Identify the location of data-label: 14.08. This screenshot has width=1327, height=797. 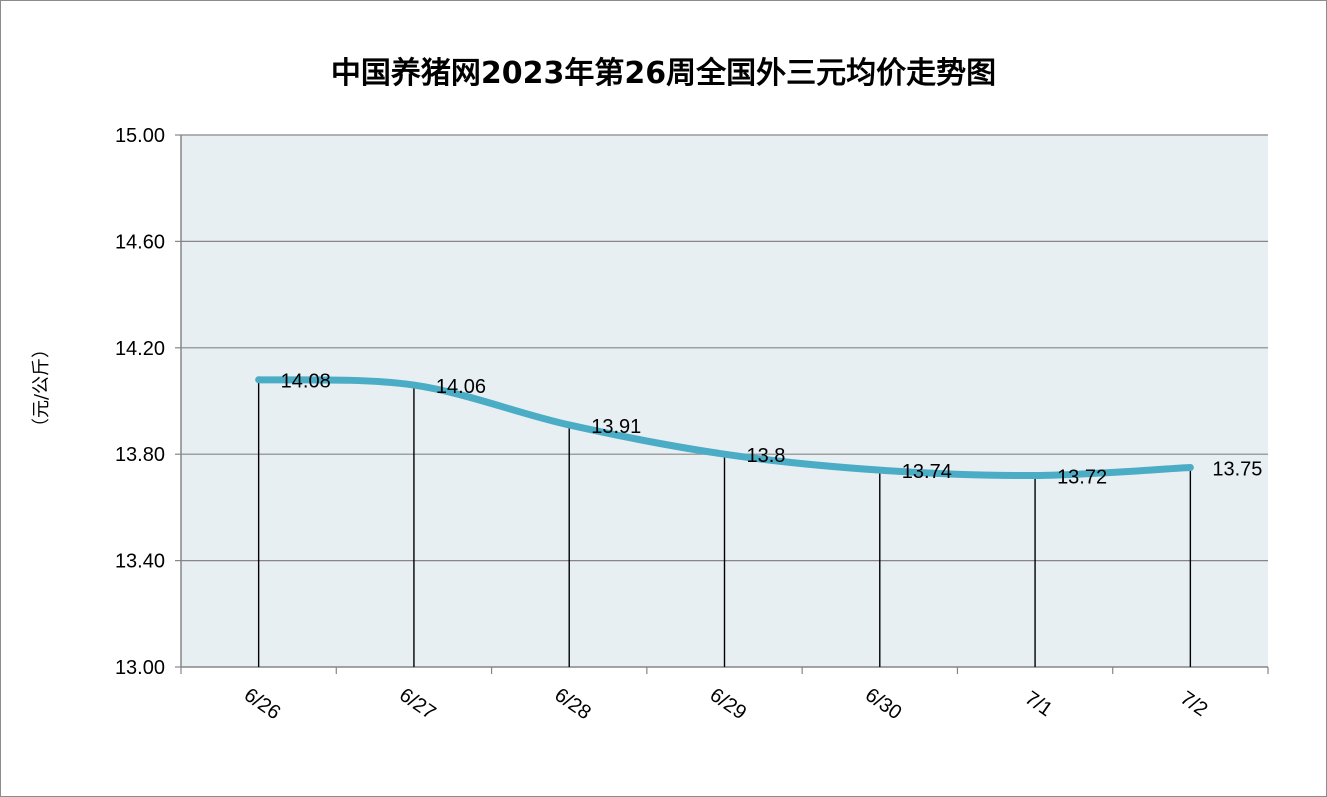
(306, 382).